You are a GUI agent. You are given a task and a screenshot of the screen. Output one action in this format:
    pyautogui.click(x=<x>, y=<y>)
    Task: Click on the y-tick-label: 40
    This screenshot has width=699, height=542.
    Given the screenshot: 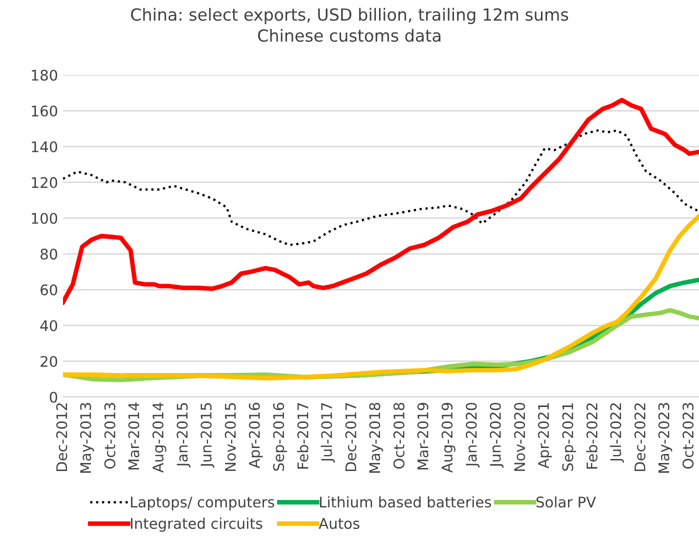 What is the action you would take?
    pyautogui.click(x=49, y=326)
    